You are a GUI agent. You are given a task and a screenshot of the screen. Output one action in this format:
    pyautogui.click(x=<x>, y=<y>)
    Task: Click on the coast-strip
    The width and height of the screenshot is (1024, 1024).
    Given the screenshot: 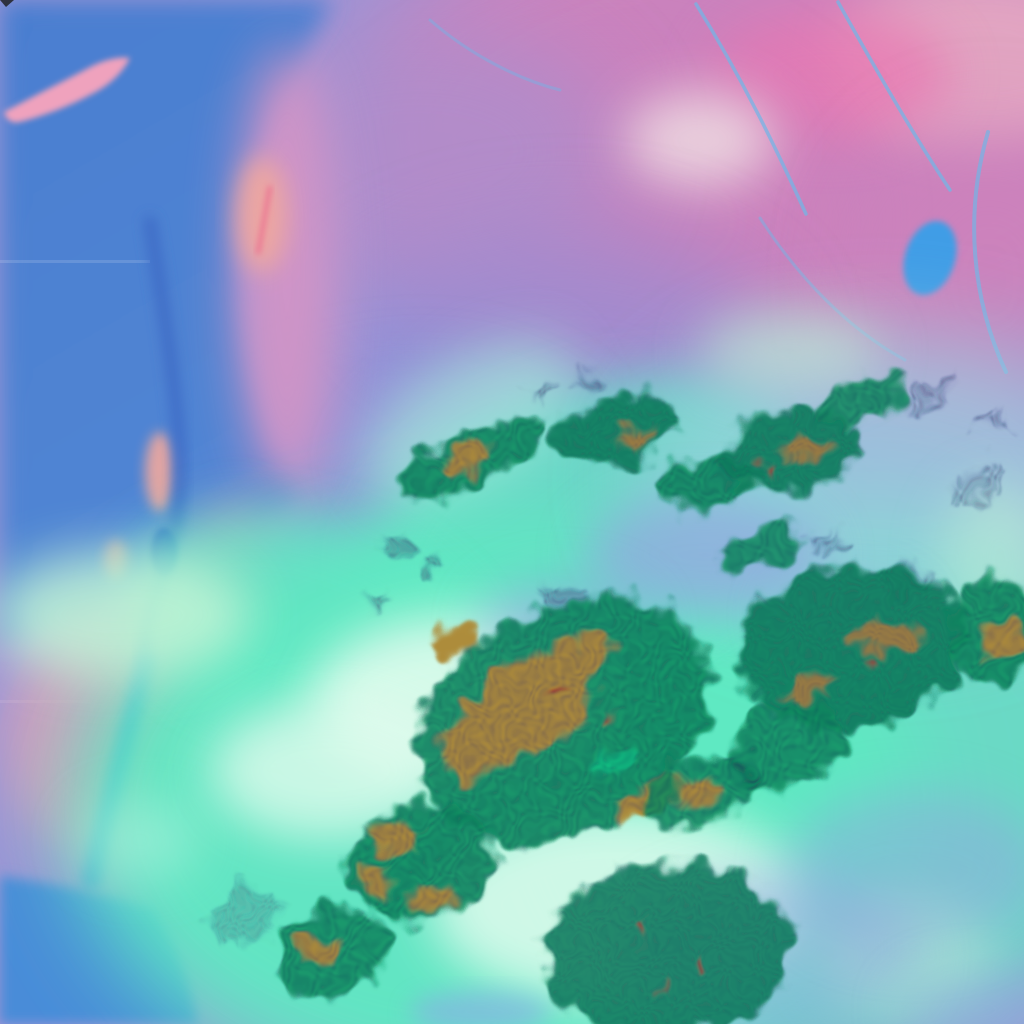 What is the action you would take?
    pyautogui.click(x=287, y=270)
    